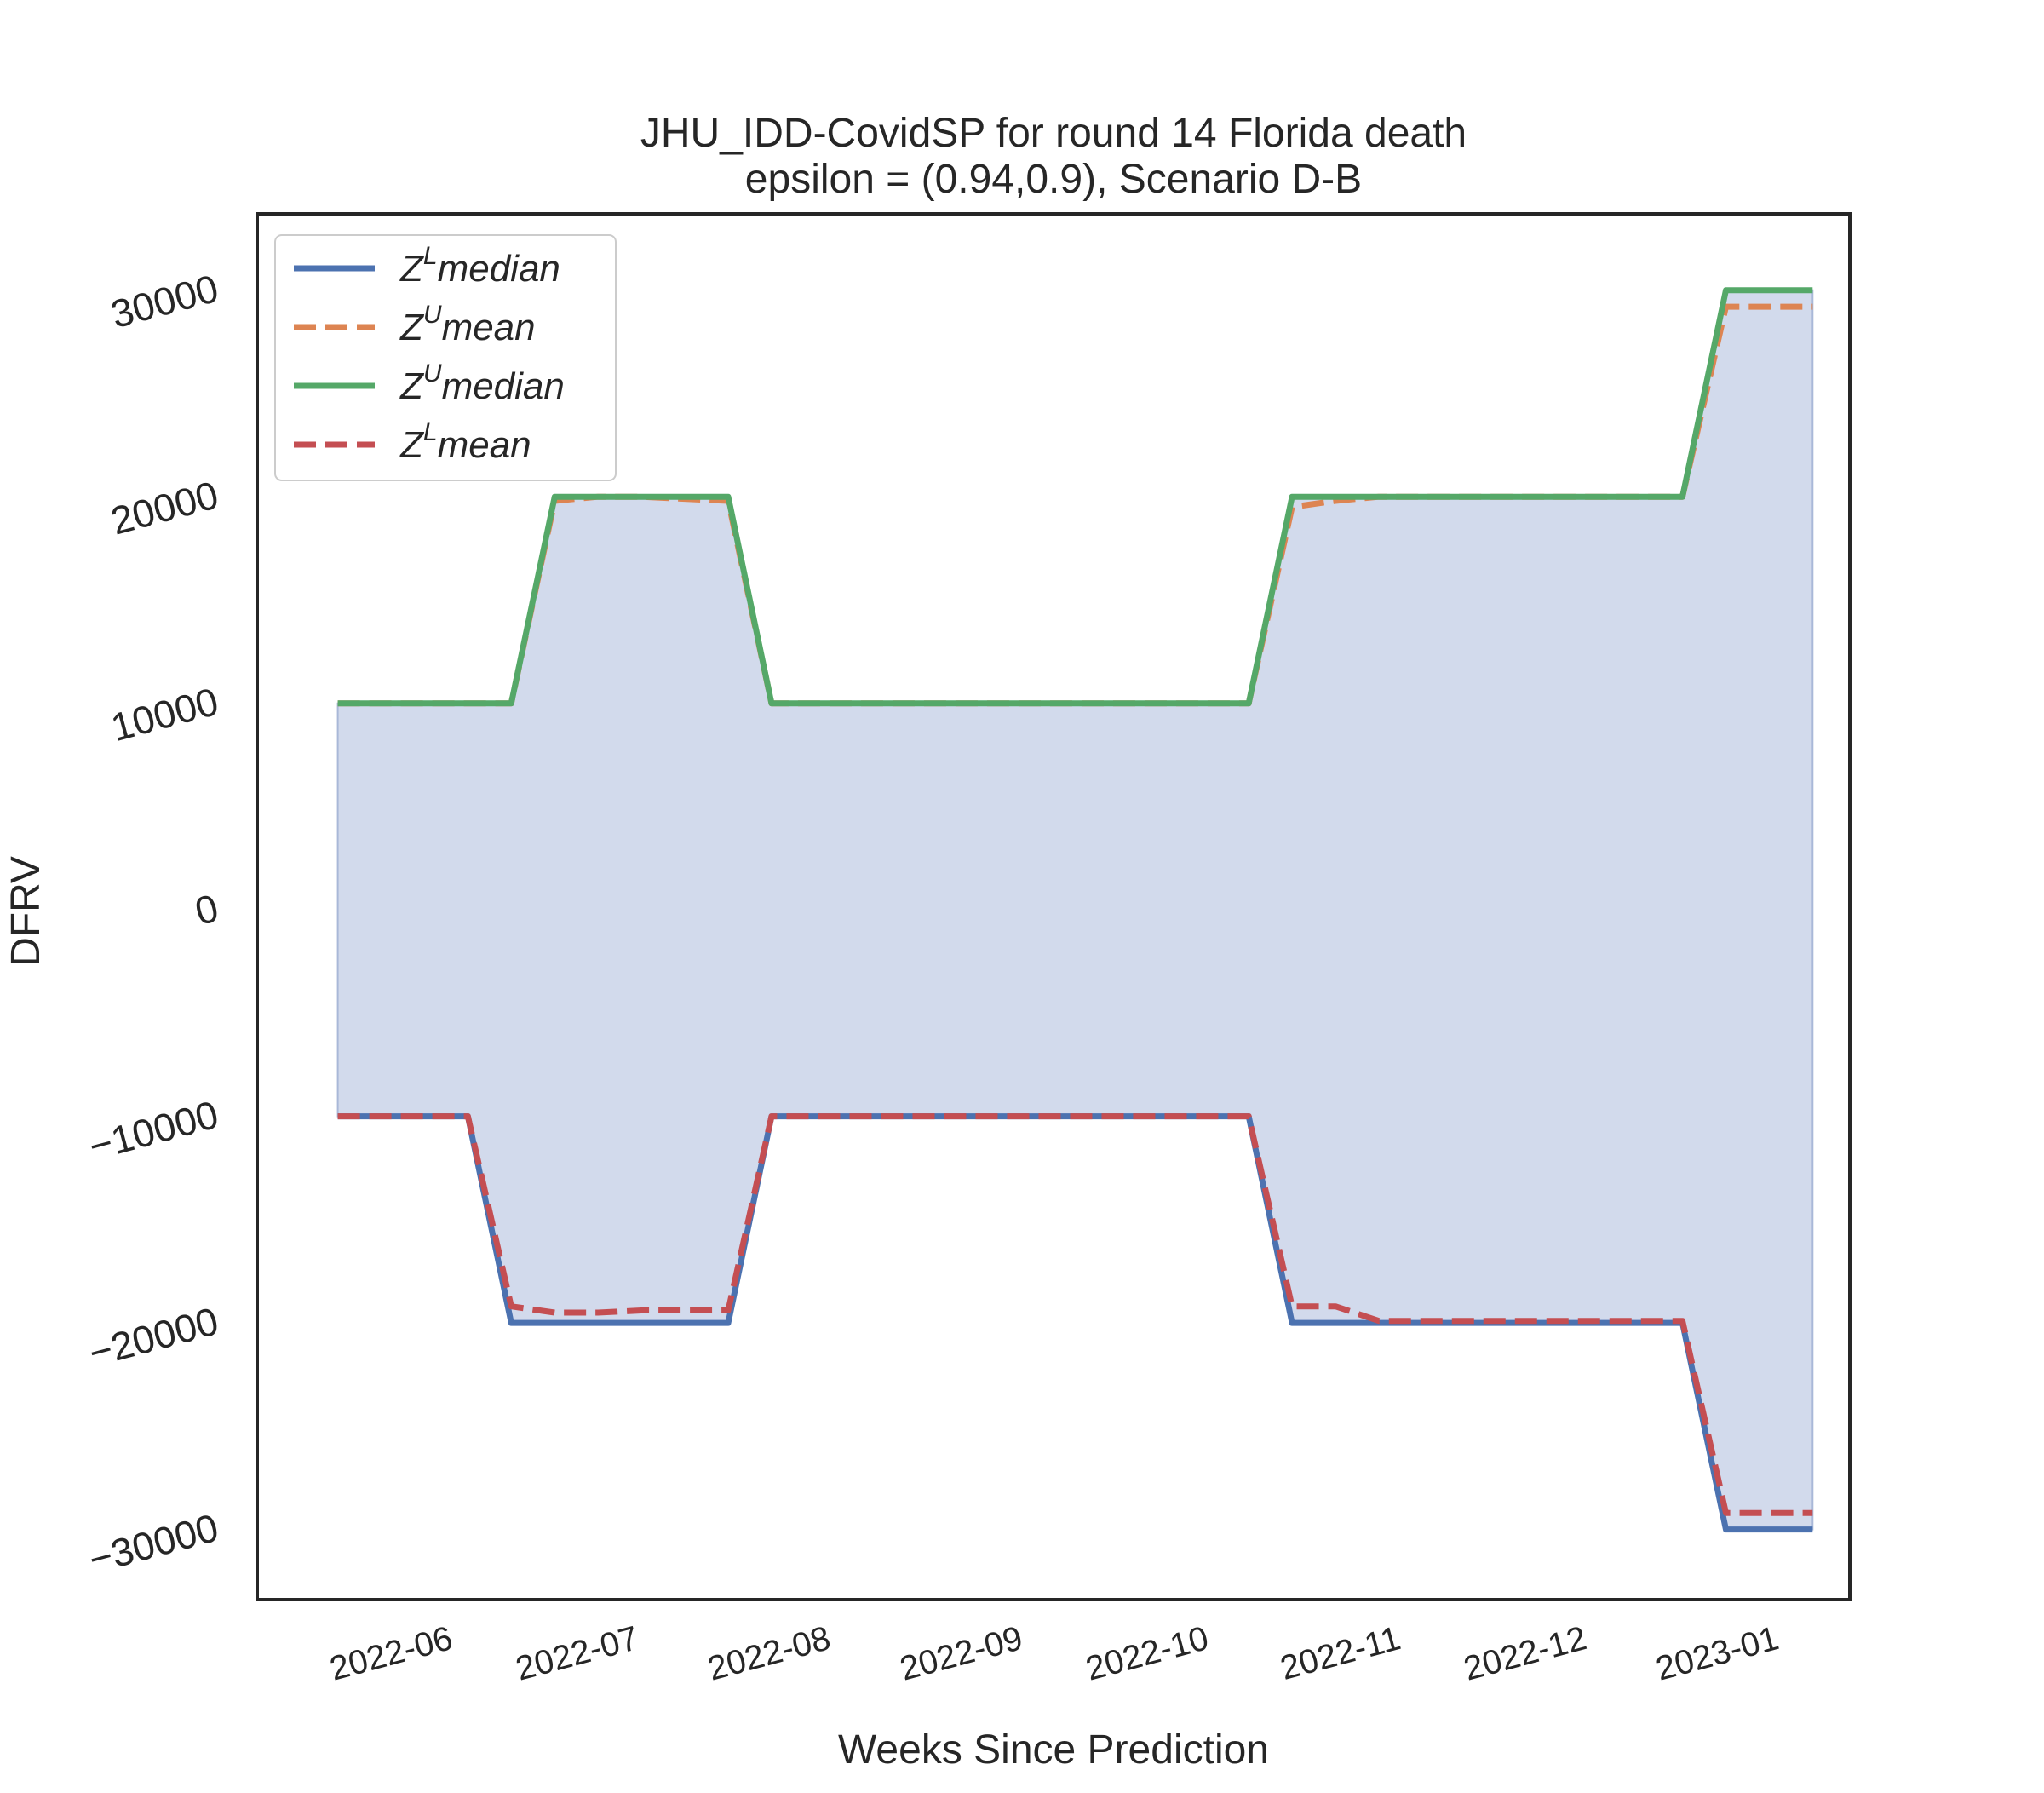 This screenshot has width=2044, height=1793. What do you see at coordinates (465, 442) in the screenshot?
I see `legend-label: ZLmean` at bounding box center [465, 442].